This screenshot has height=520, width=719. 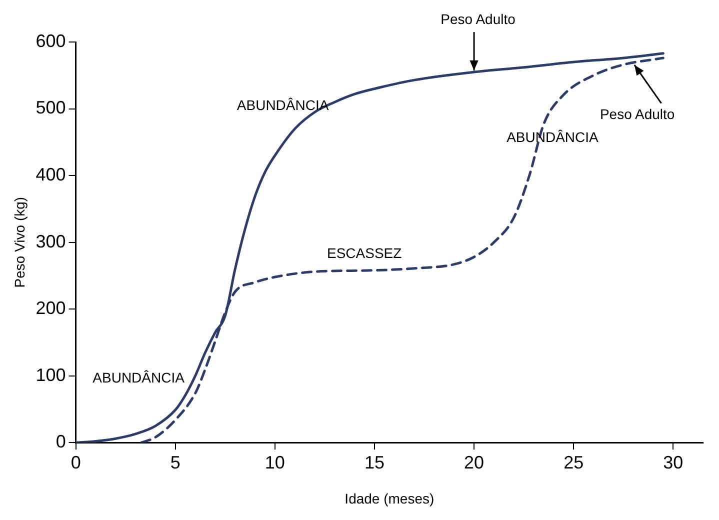 What do you see at coordinates (51, 374) in the screenshot?
I see `y-tick-label: 100` at bounding box center [51, 374].